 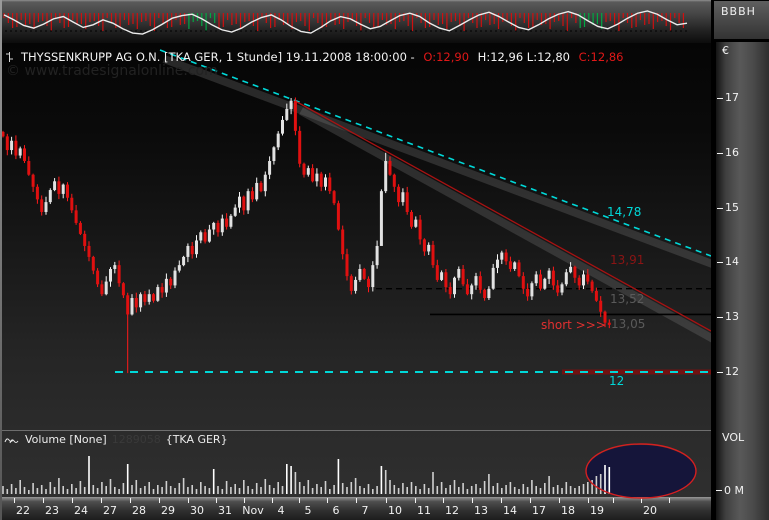 I want to click on volume-axis-title: VOL, so click(x=733, y=437).